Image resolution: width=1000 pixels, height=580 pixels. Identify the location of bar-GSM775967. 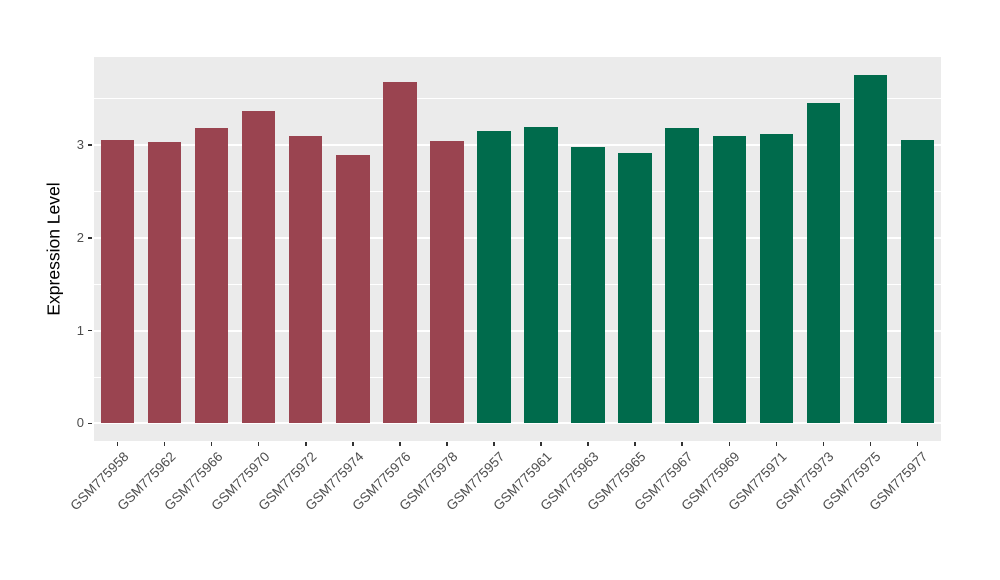
(682, 276).